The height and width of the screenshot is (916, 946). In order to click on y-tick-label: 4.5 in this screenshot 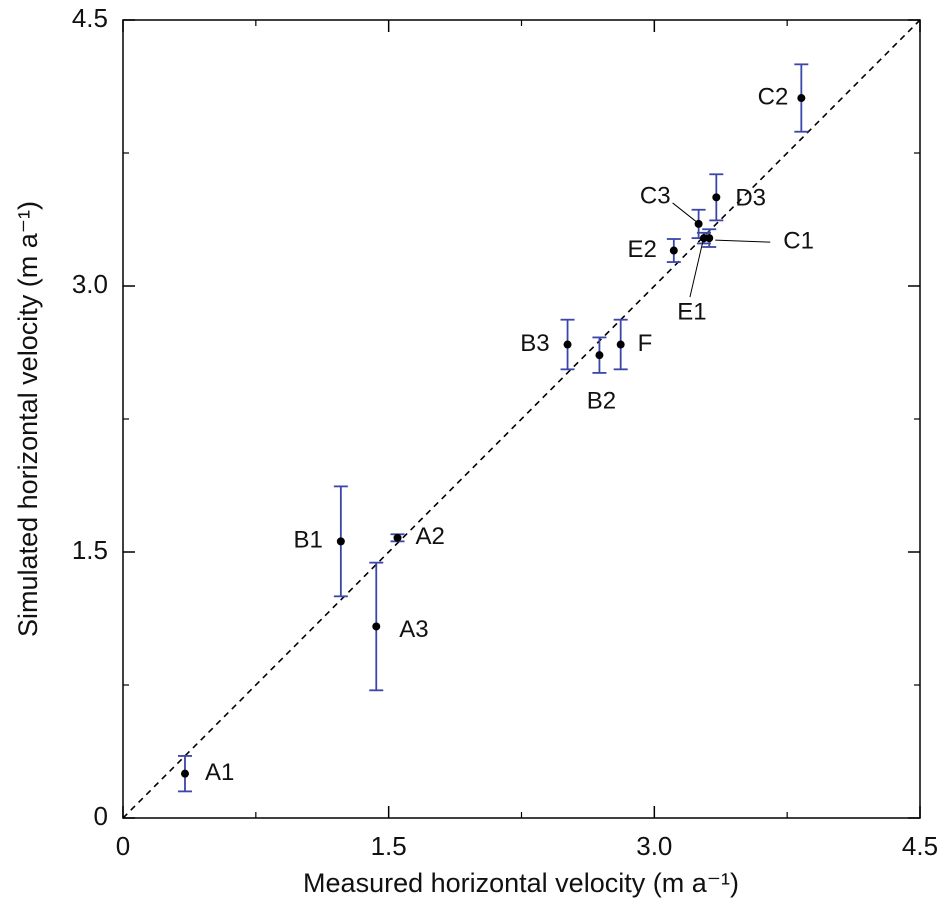, I will do `click(90, 18)`.